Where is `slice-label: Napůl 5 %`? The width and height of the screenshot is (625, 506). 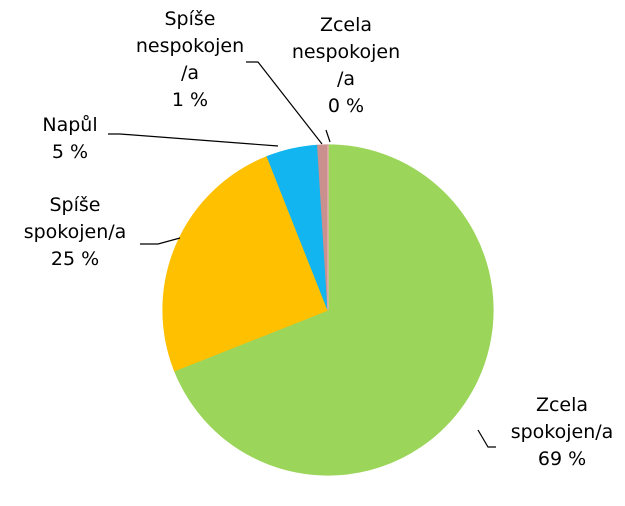 slice-label: Napůl 5 % is located at coordinates (70, 139).